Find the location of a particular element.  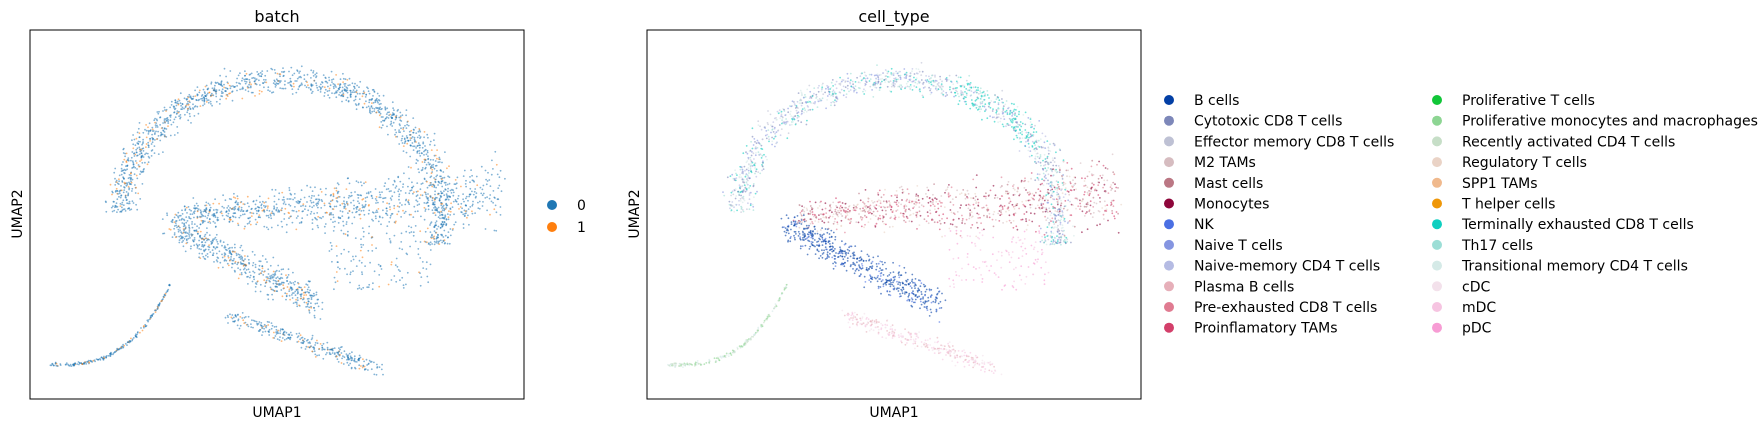

y-axis-label-cell-type: UMAP2 is located at coordinates (635, 213).